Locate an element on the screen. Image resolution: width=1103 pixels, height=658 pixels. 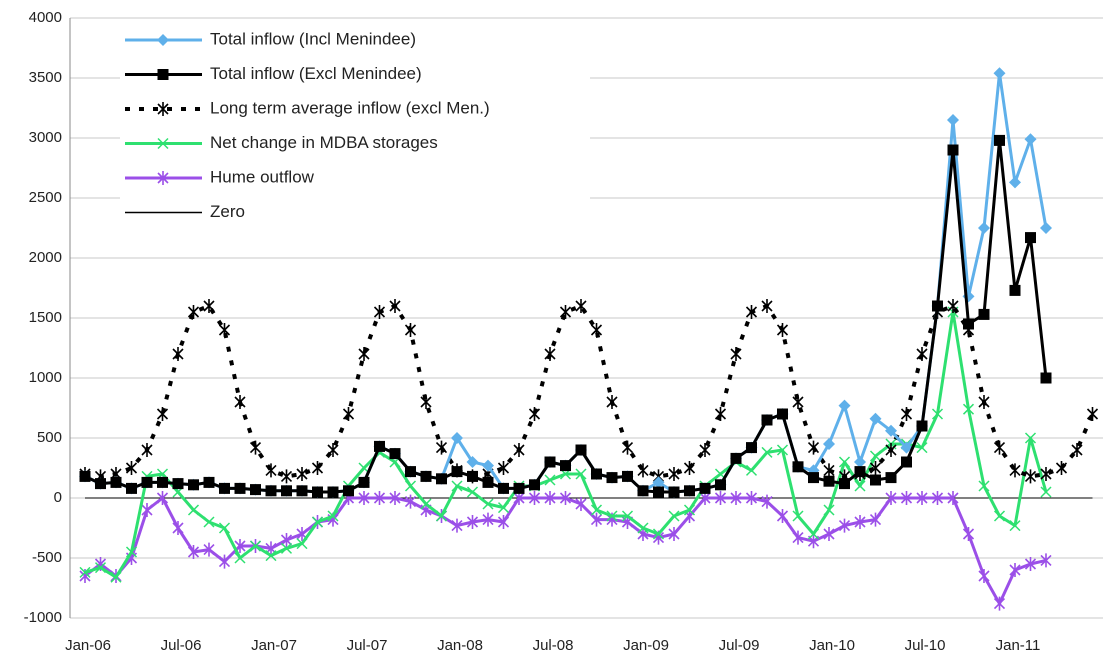
x-tick-label: Jan-06 is located at coordinates (88, 645).